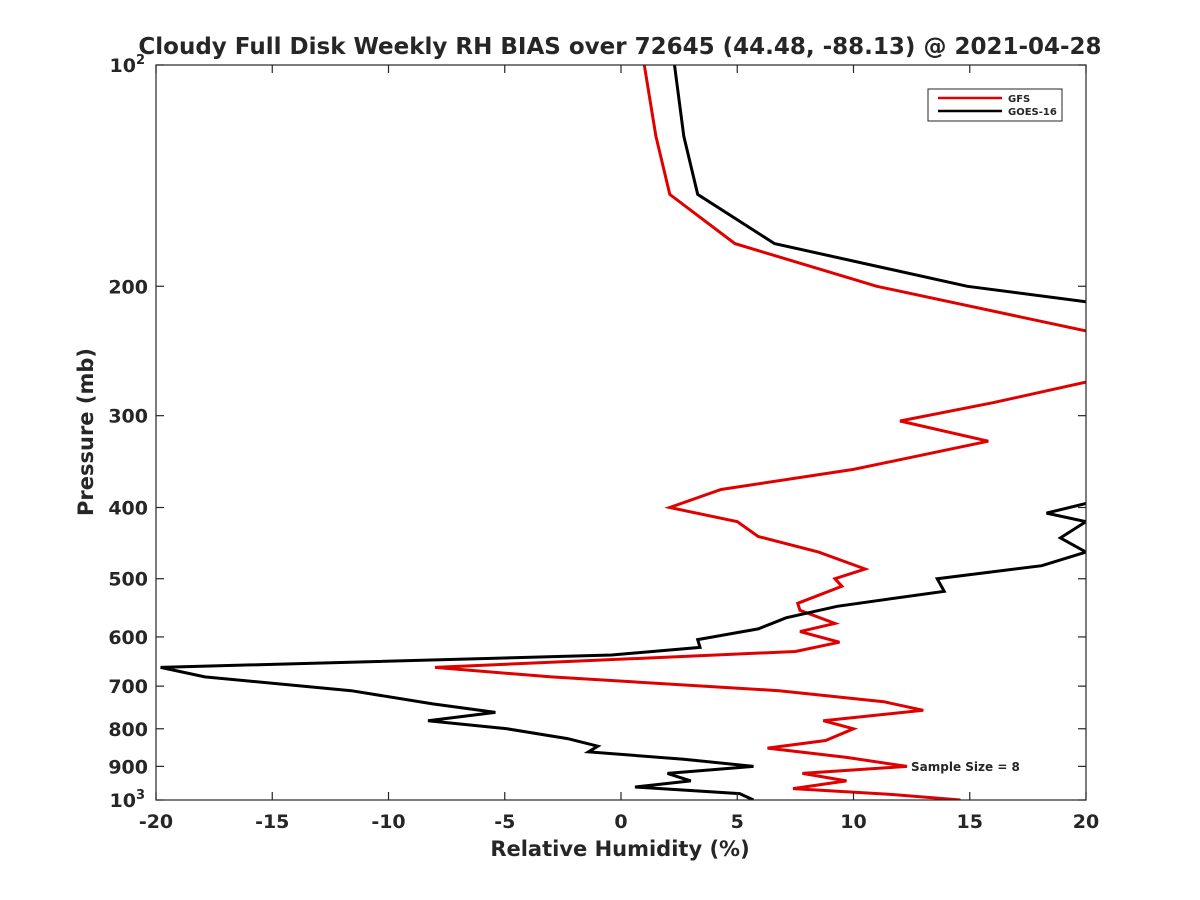  What do you see at coordinates (128, 638) in the screenshot?
I see `y-tick-label: 600` at bounding box center [128, 638].